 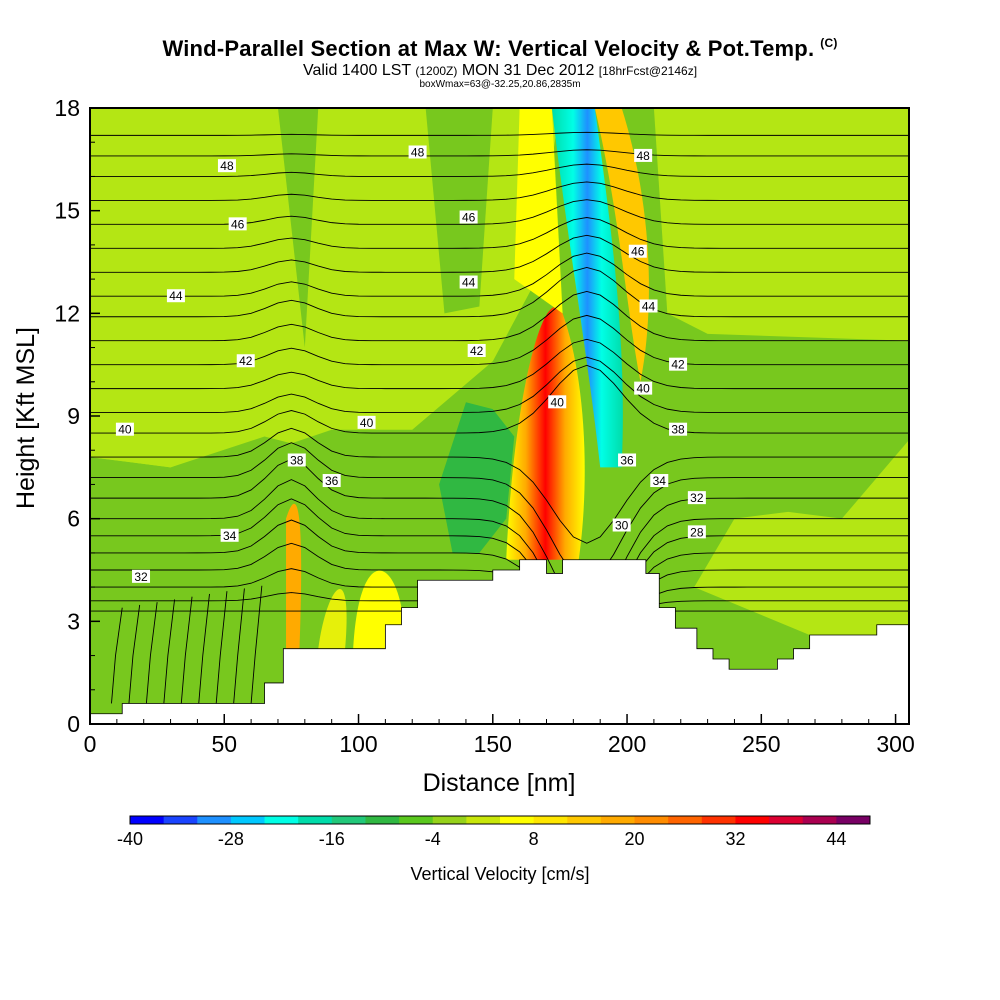 I want to click on x-tick-label: 250, so click(x=761, y=744).